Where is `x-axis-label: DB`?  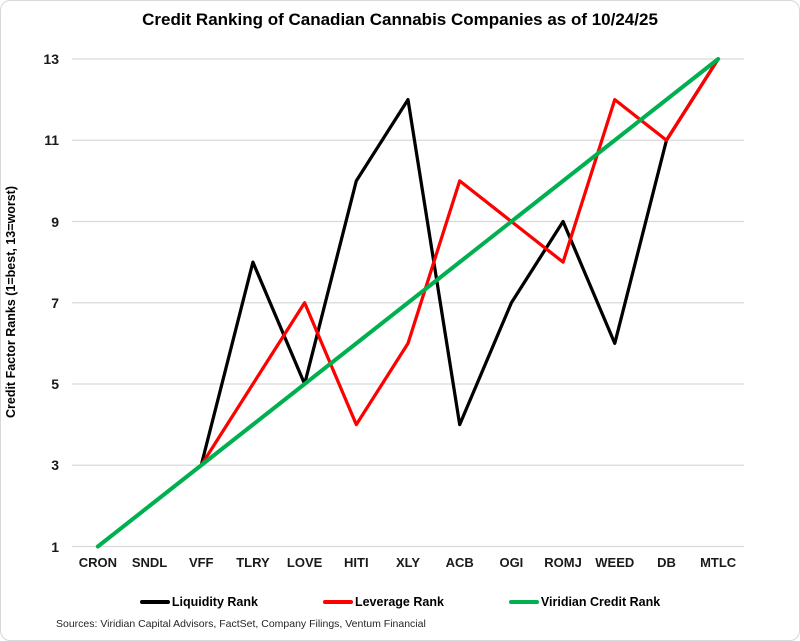
x-axis-label: DB is located at coordinates (666, 562).